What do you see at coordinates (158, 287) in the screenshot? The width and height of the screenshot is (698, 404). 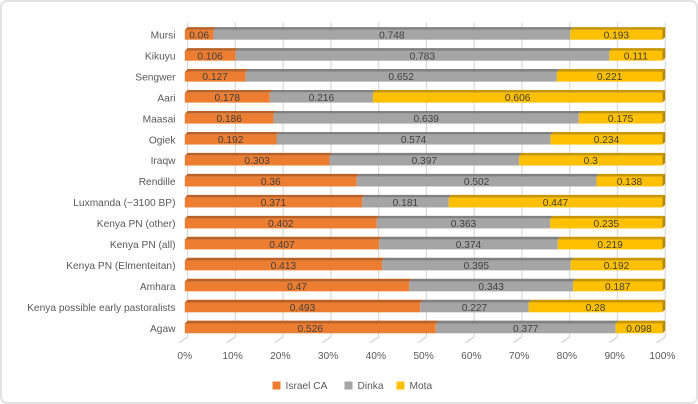 I see `category-label: Amhara` at bounding box center [158, 287].